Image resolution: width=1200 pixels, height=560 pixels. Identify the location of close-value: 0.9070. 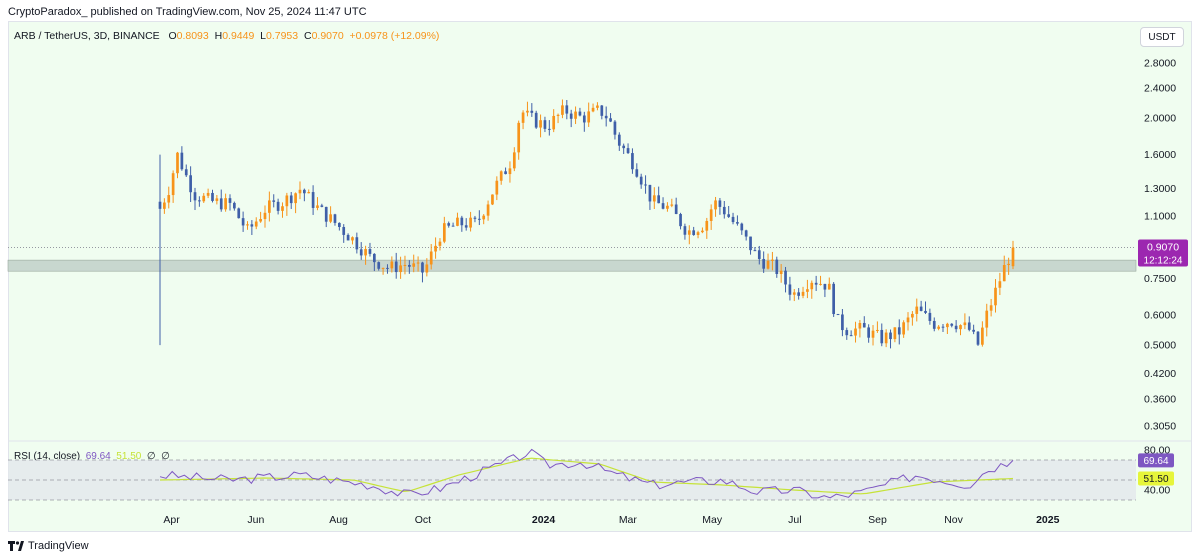
(327, 36).